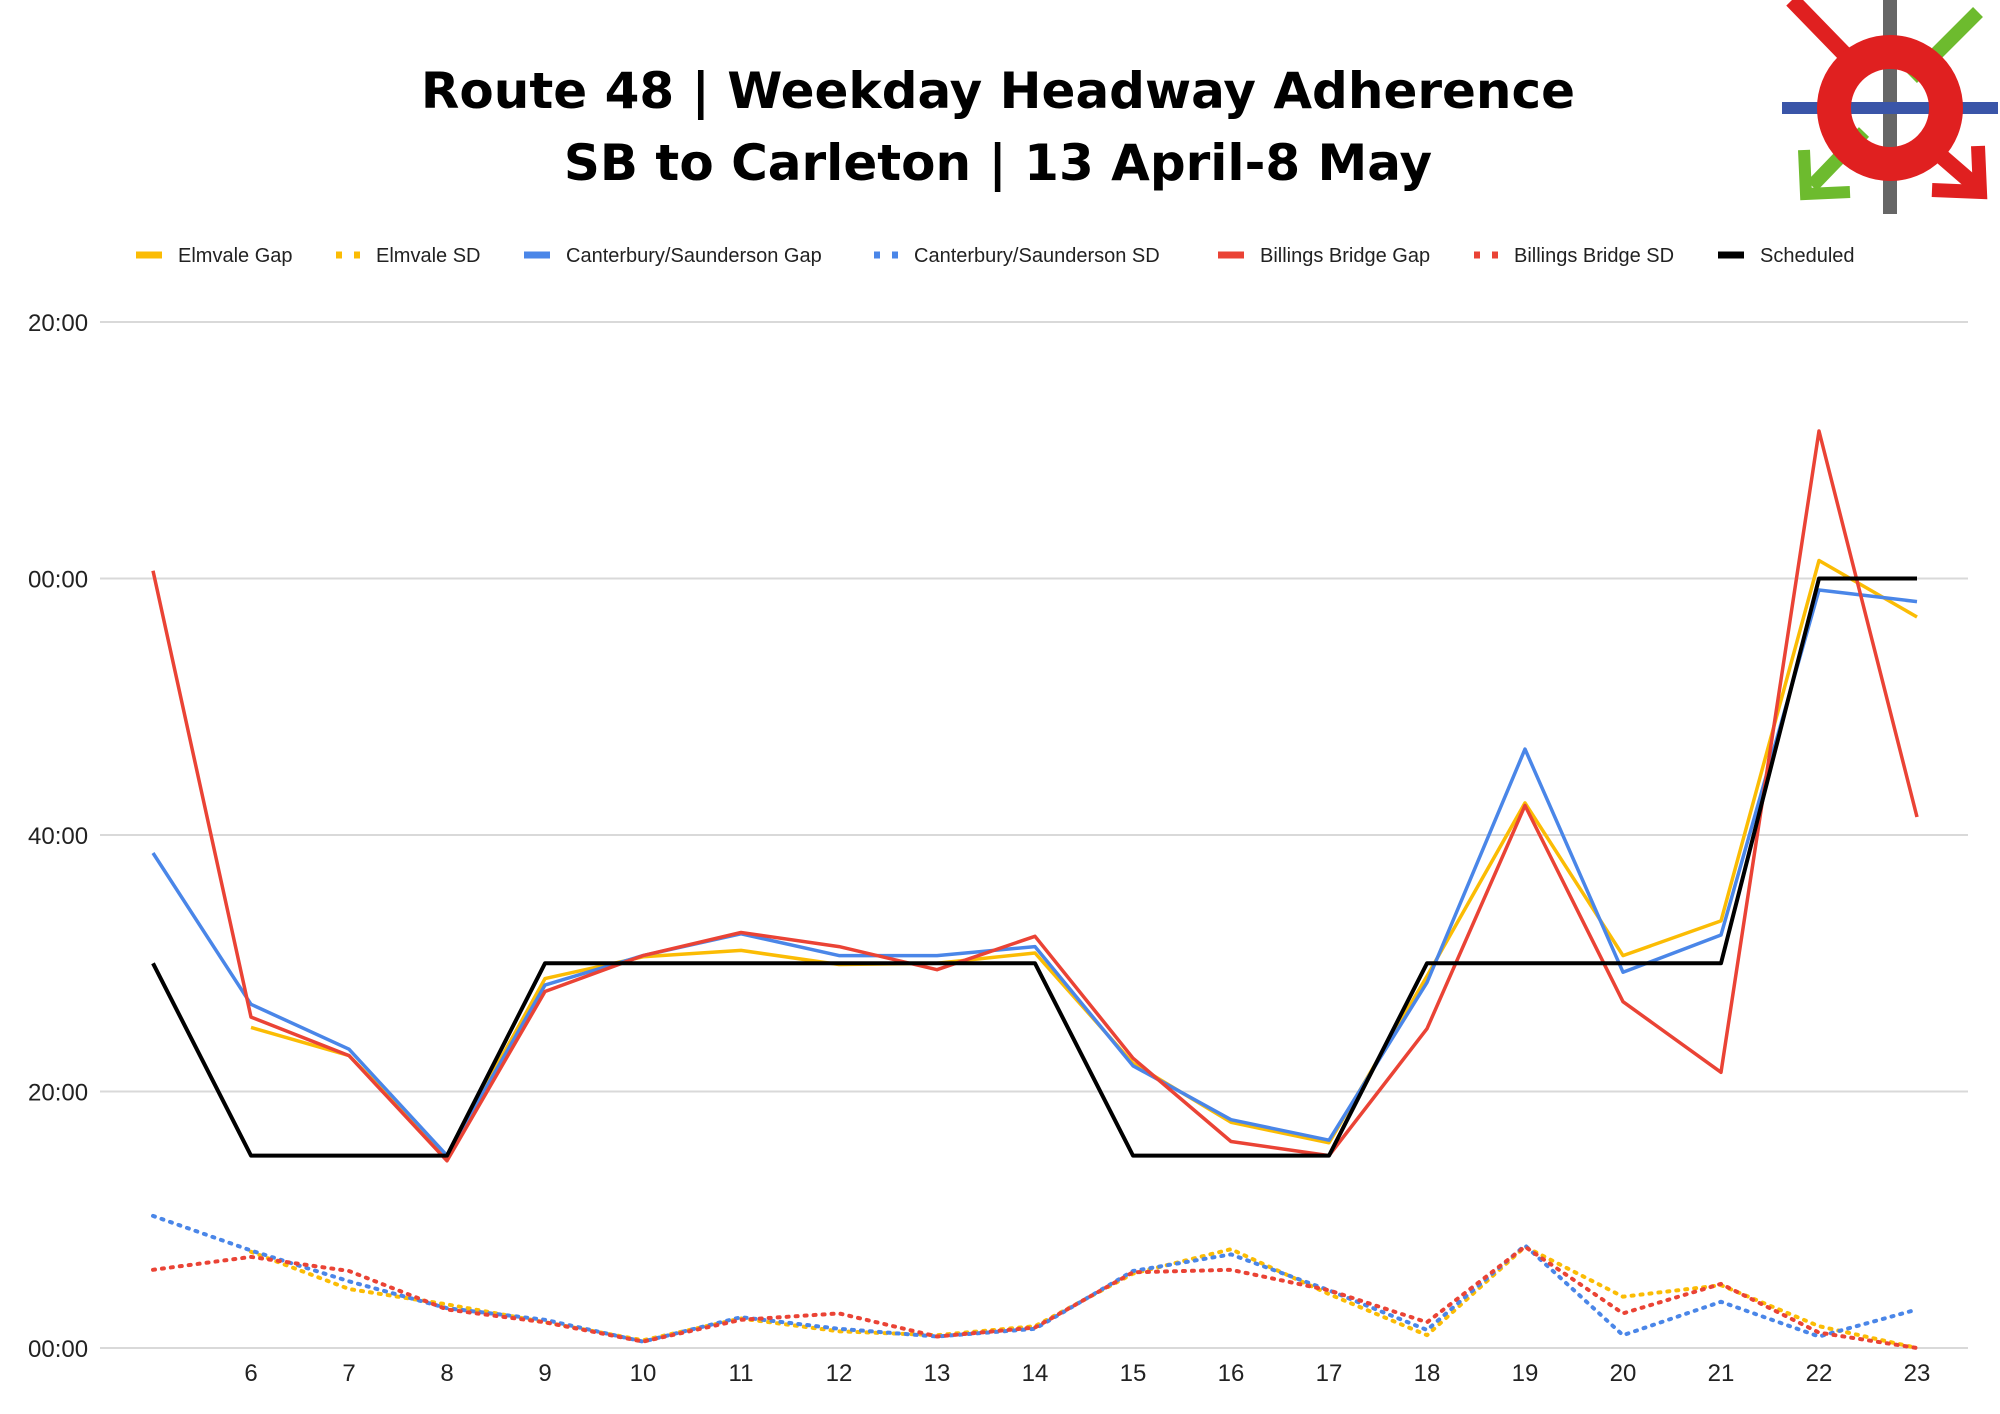  Describe the element at coordinates (1345, 256) in the screenshot. I see `legend-label: Billings Bridge Gap` at that location.